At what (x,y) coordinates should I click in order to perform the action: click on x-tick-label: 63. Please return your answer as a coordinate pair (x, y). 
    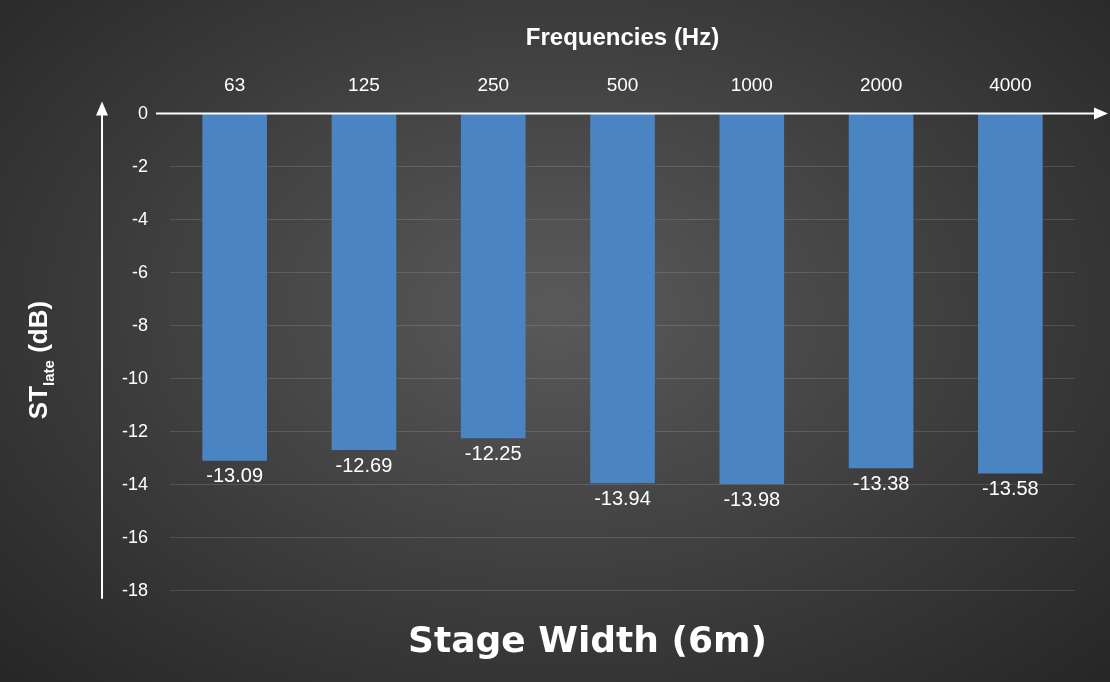
    Looking at the image, I should click on (235, 85).